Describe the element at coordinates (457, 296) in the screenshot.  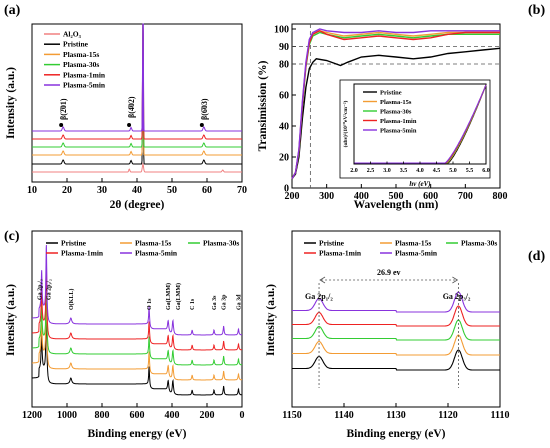
I see `peak-label-ga-2p32: Ga 2p₃/₂` at that location.